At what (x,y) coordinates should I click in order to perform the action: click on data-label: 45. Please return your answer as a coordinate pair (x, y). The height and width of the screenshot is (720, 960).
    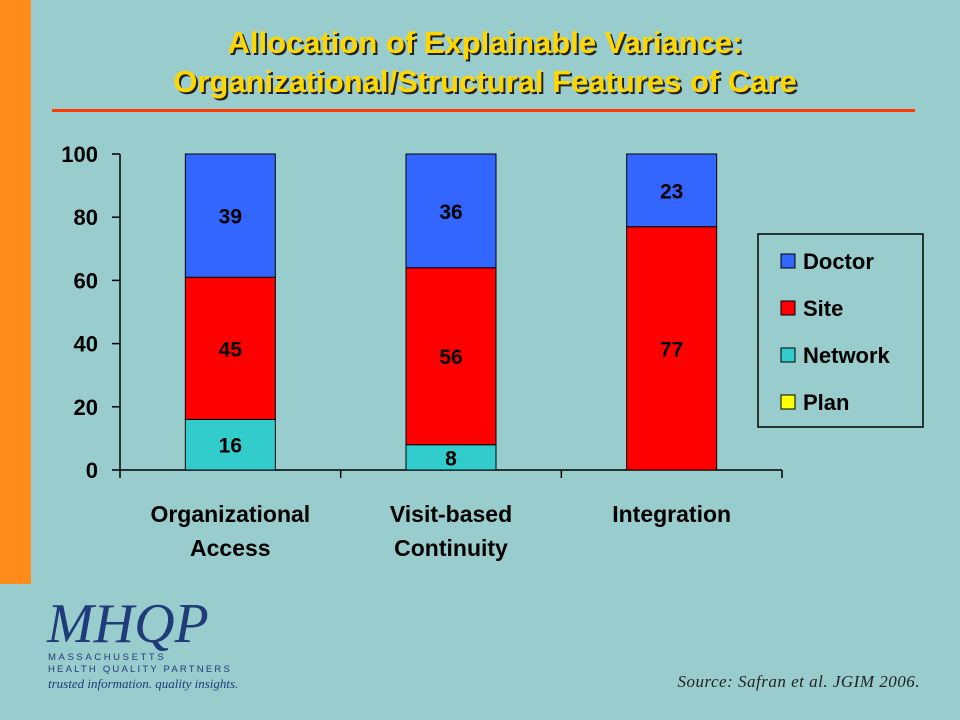
    Looking at the image, I should click on (231, 349).